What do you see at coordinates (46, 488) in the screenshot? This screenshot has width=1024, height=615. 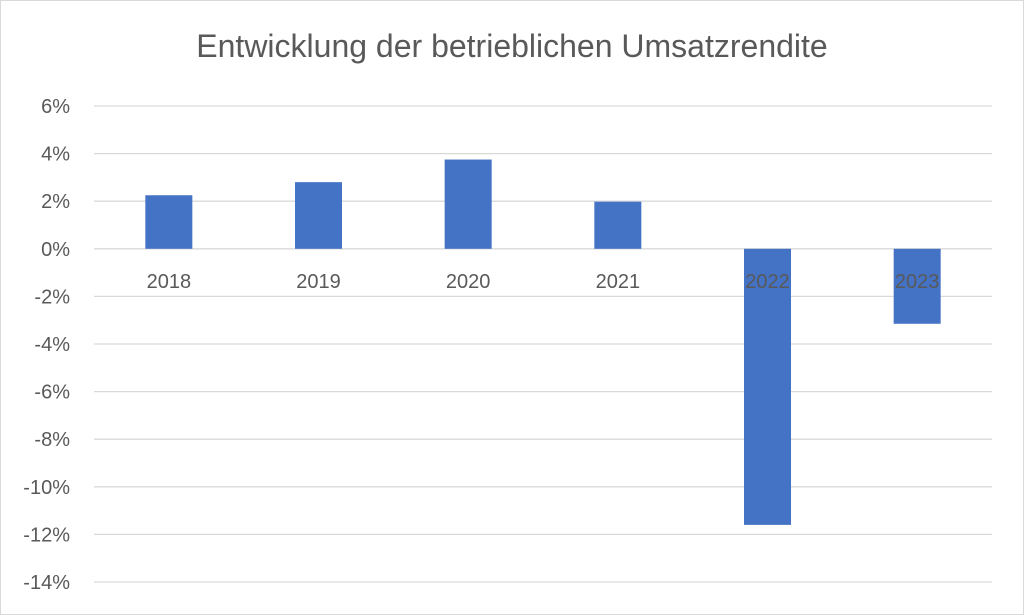 I see `y-tick-label: -10%` at bounding box center [46, 488].